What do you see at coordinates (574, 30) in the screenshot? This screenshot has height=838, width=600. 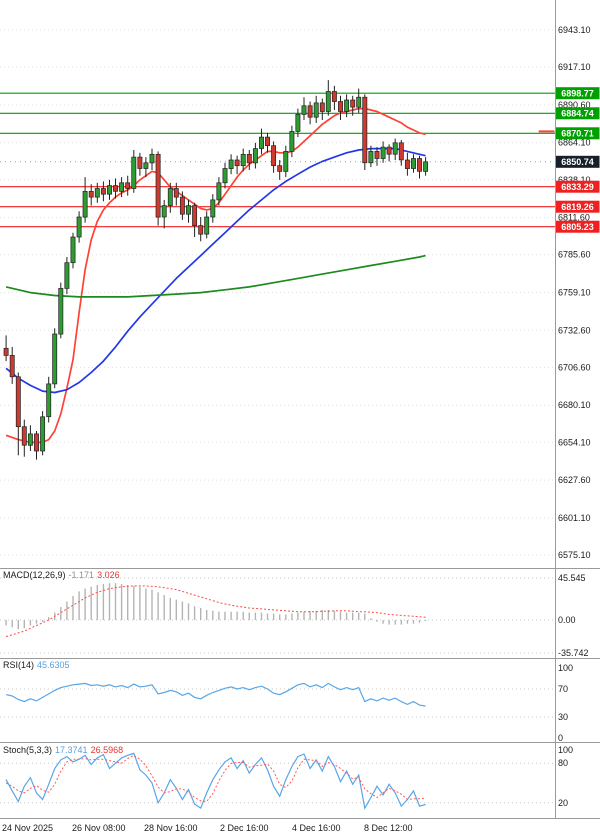 I see `axis-tick-label: 6943.10` at bounding box center [574, 30].